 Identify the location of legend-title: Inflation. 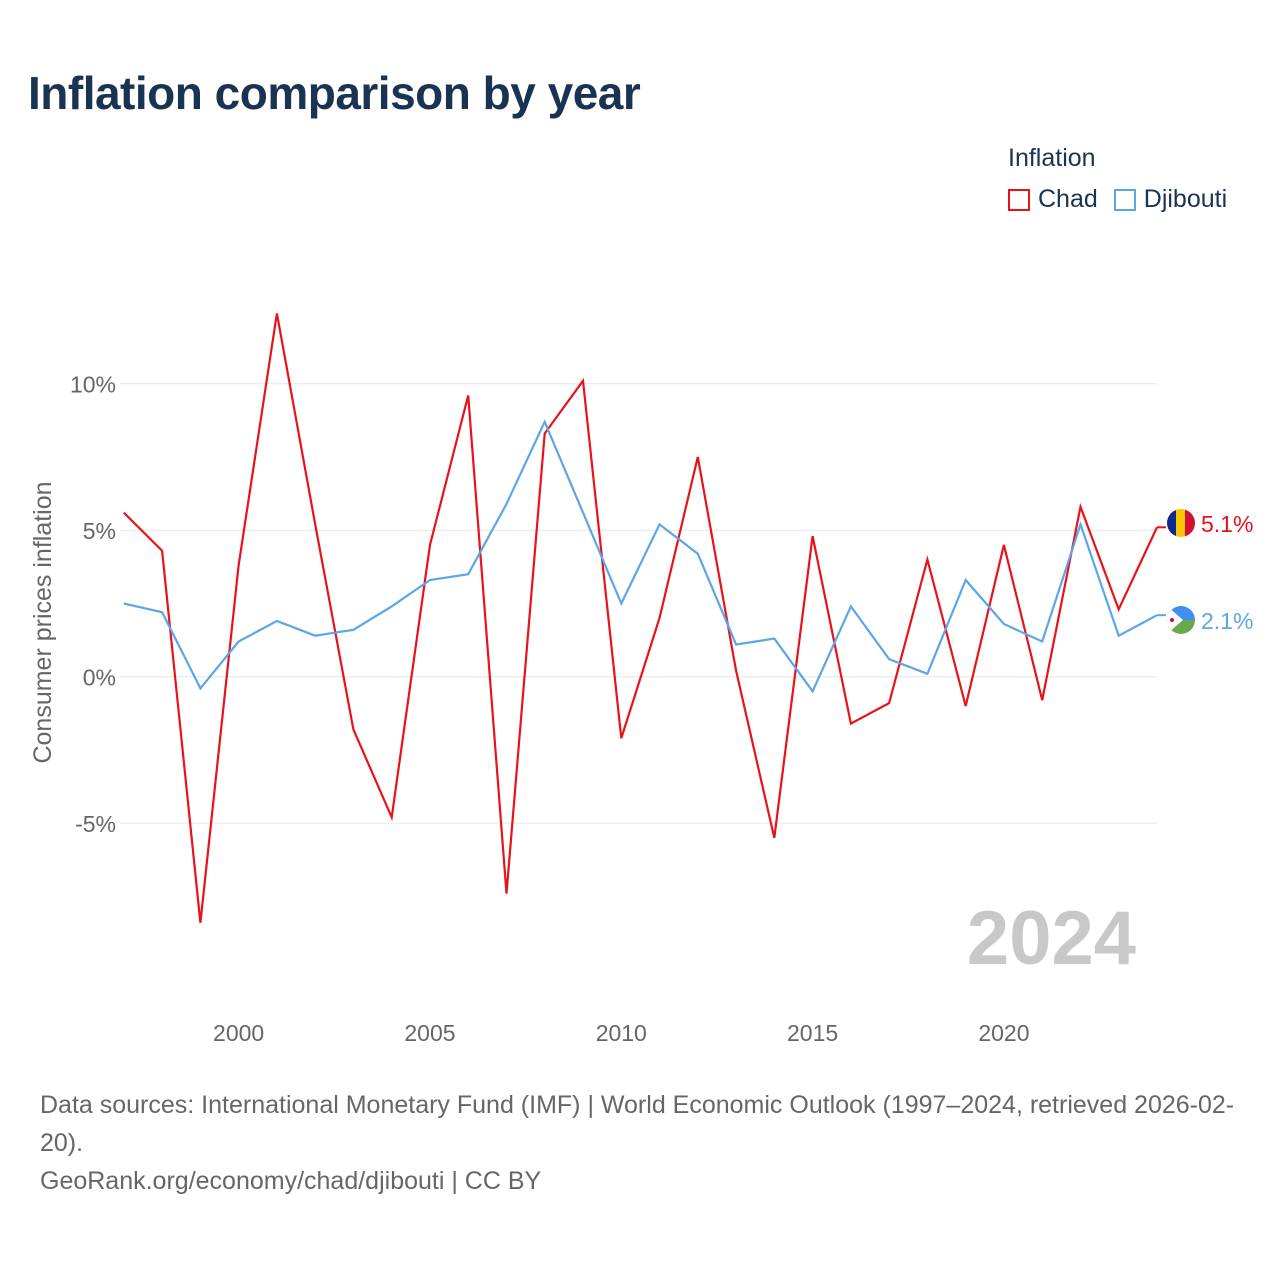
(1052, 158).